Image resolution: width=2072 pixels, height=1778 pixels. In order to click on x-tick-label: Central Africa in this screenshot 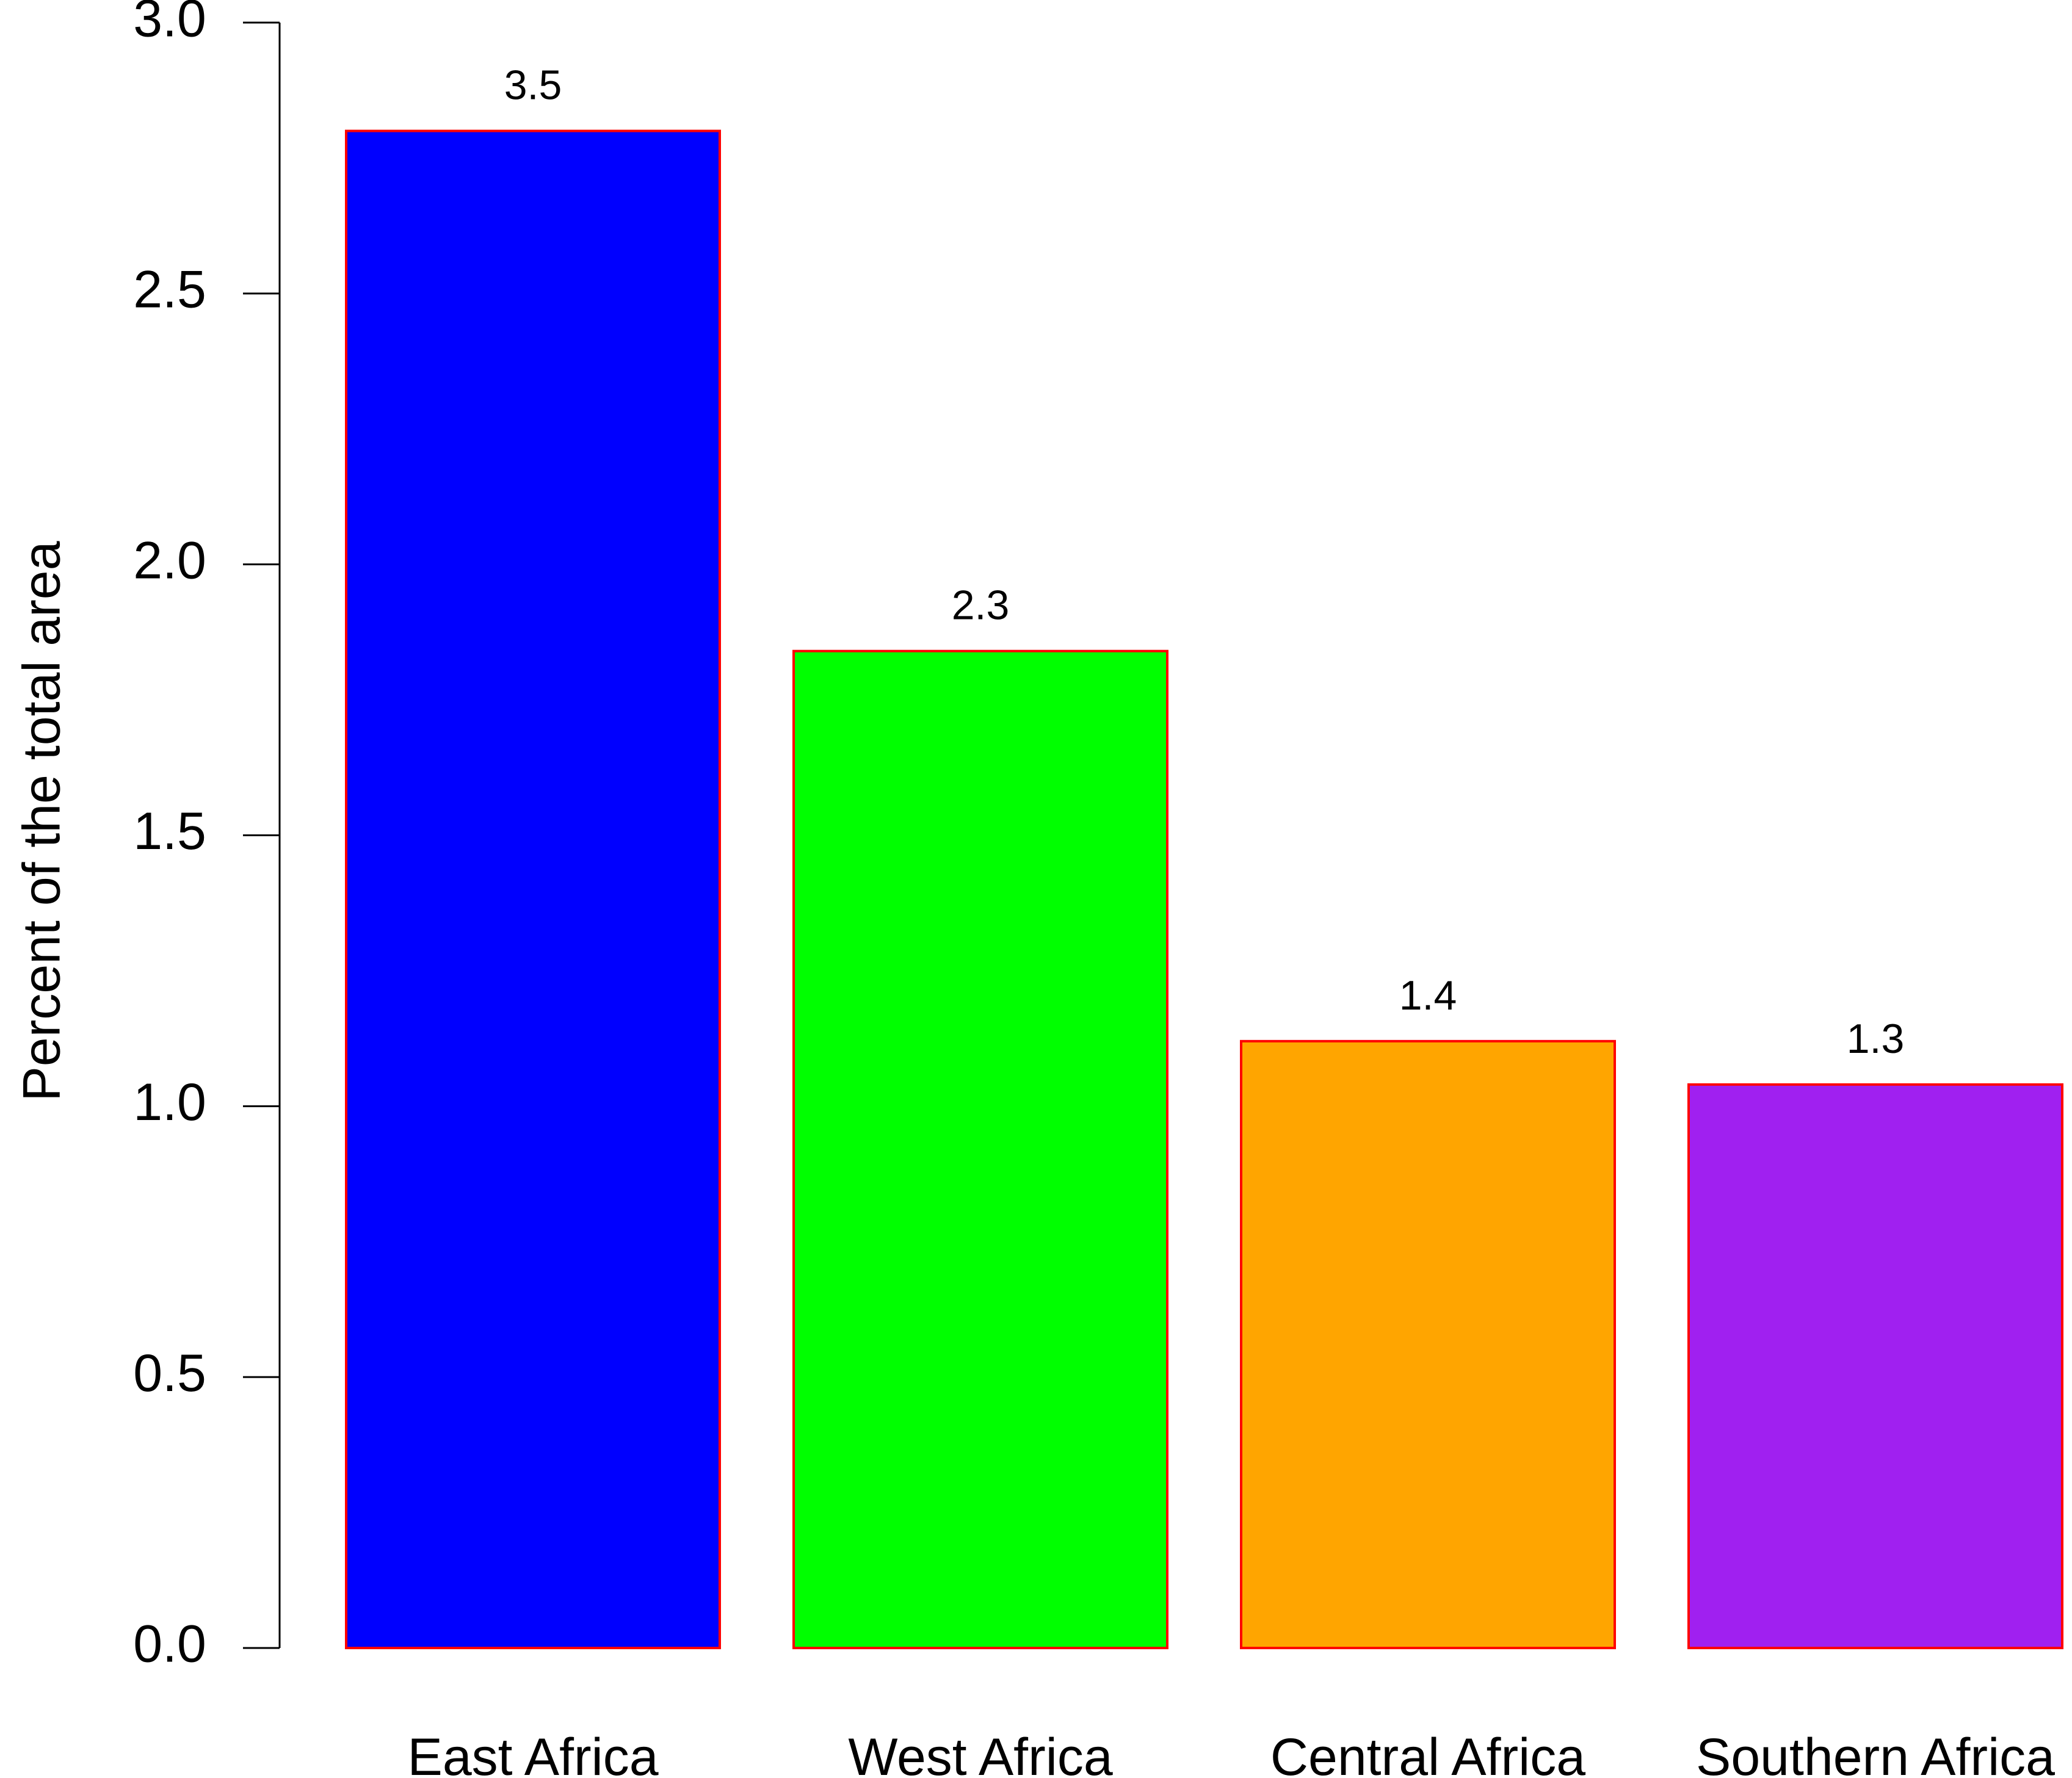, I will do `click(1427, 1753)`.